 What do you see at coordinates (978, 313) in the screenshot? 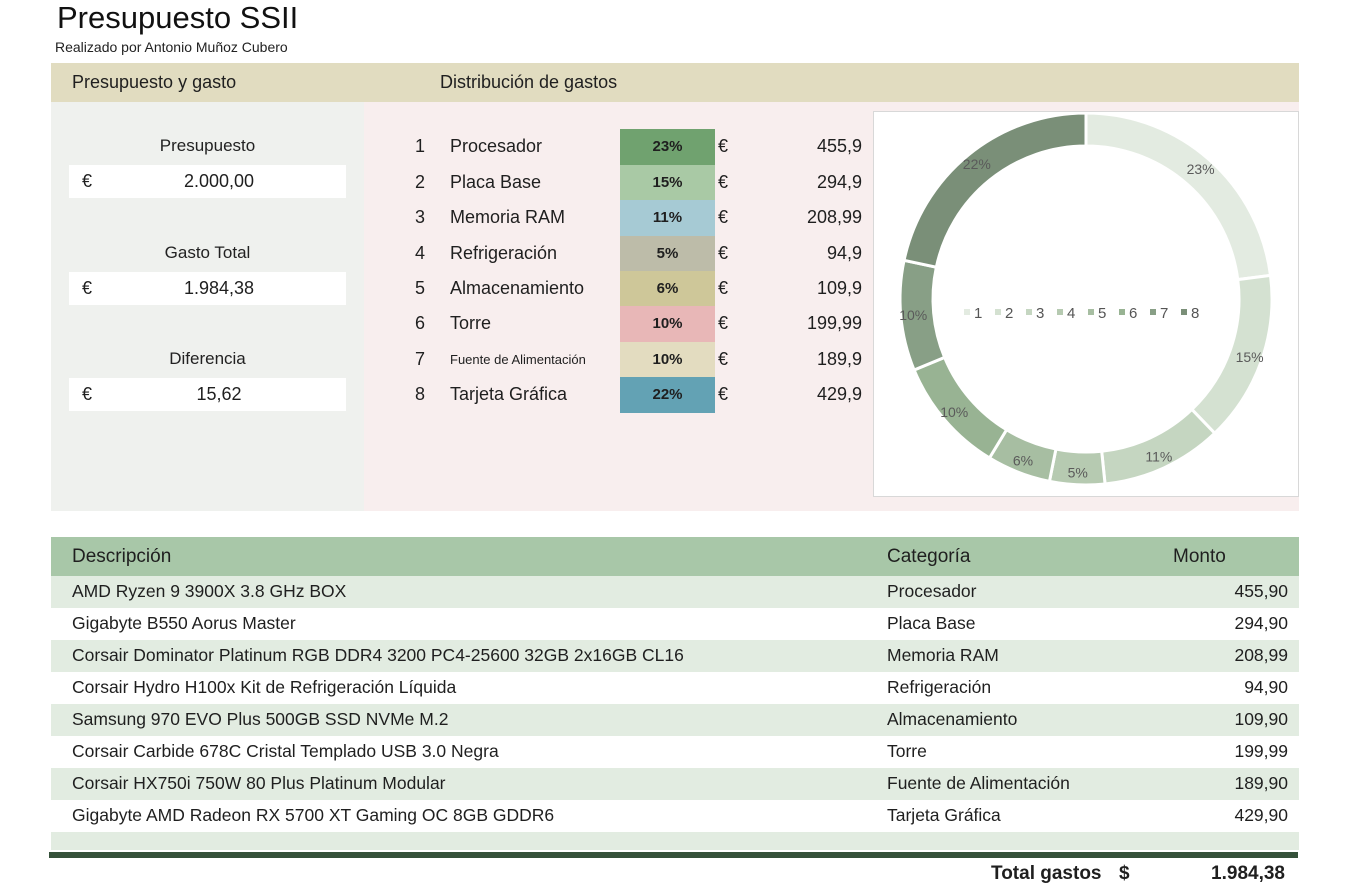
I see `legend-label: 1` at bounding box center [978, 313].